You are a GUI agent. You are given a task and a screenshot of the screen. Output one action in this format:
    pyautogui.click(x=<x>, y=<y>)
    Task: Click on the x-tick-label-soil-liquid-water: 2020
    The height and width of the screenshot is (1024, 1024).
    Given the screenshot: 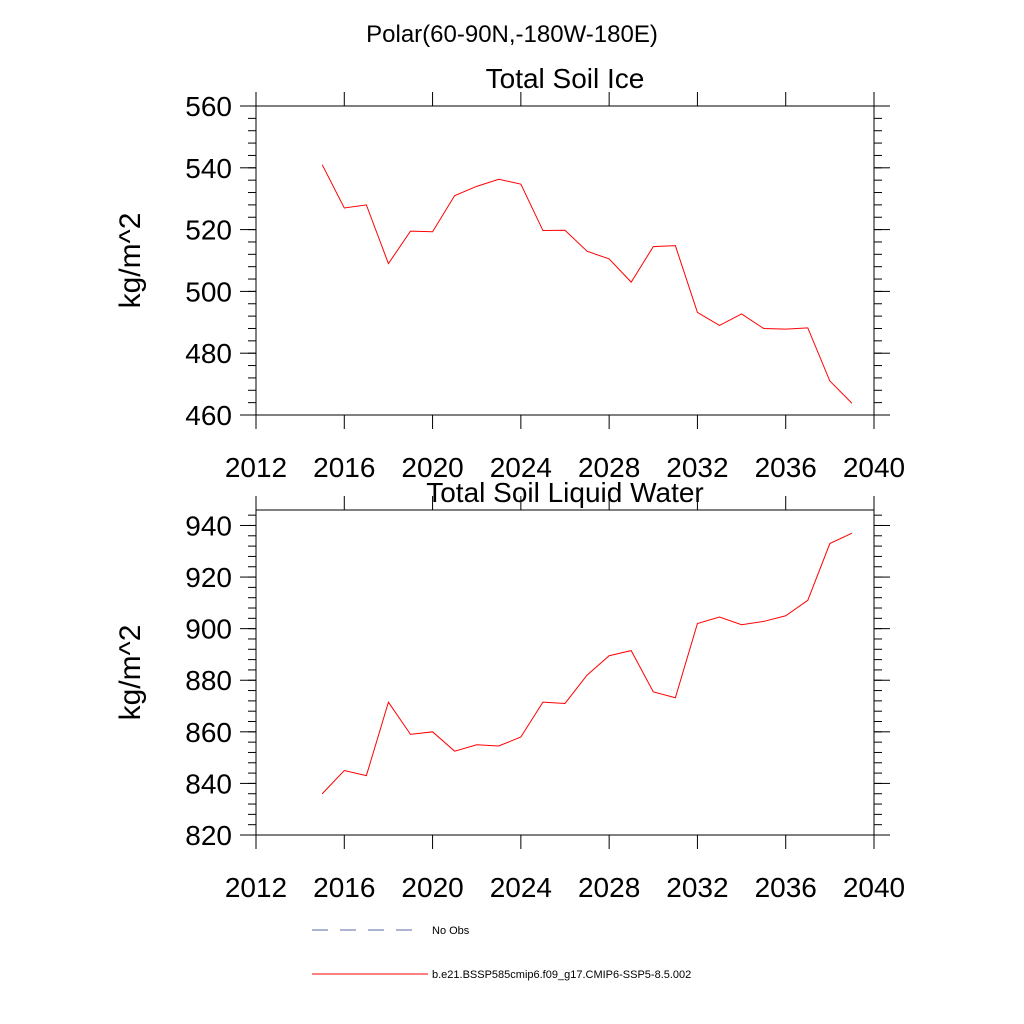 What is the action you would take?
    pyautogui.click(x=432, y=887)
    